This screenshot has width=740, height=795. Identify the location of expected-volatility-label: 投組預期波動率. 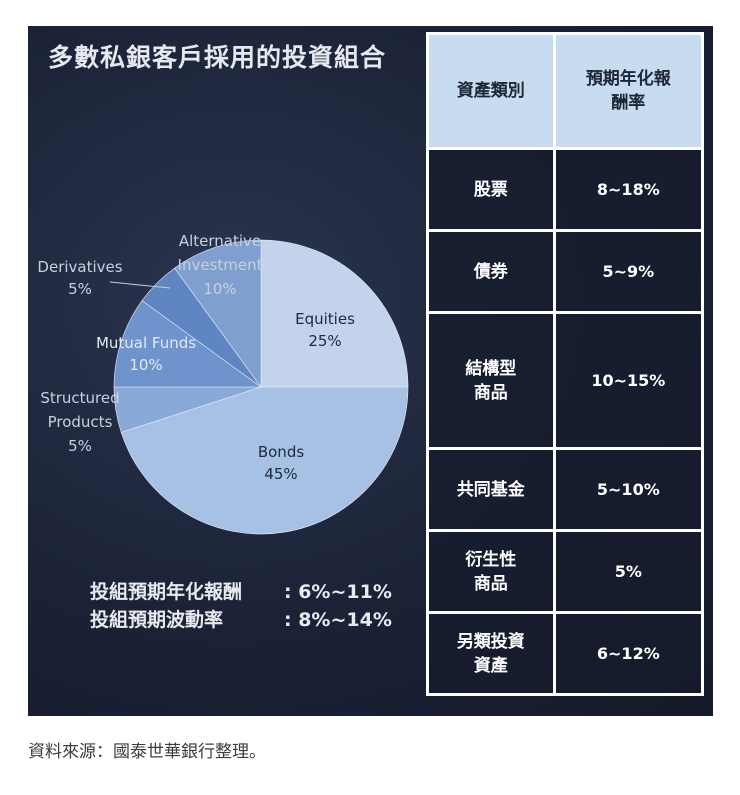
(157, 620).